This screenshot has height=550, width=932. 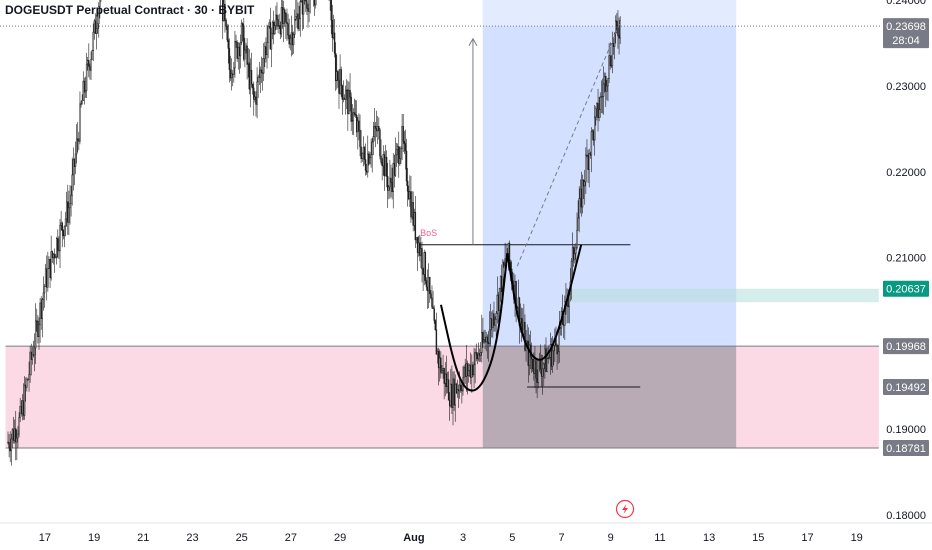 What do you see at coordinates (544, 302) in the screenshot?
I see `pattern-right-cup` at bounding box center [544, 302].